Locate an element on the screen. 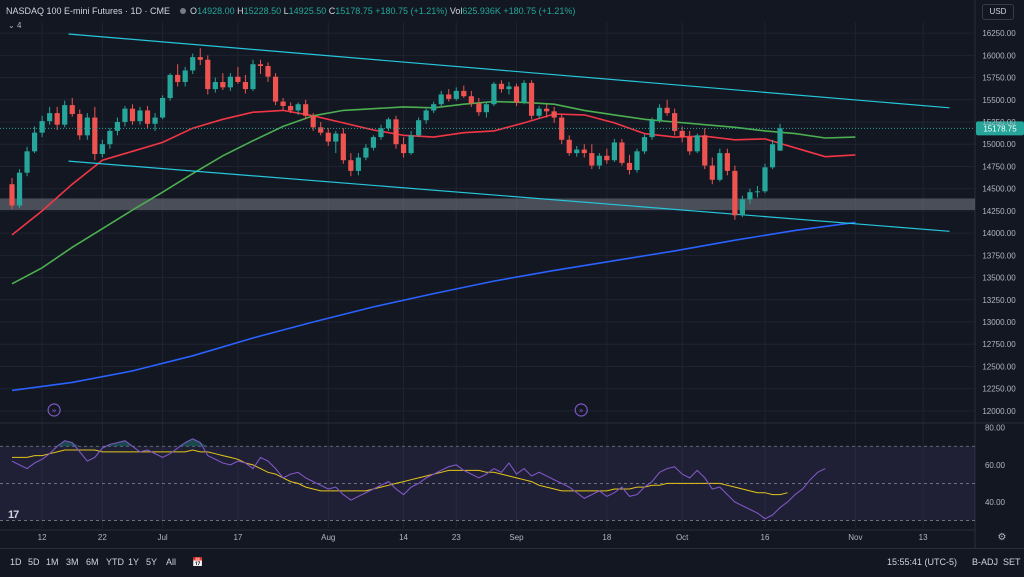  time-tick-label: Jul is located at coordinates (162, 537).